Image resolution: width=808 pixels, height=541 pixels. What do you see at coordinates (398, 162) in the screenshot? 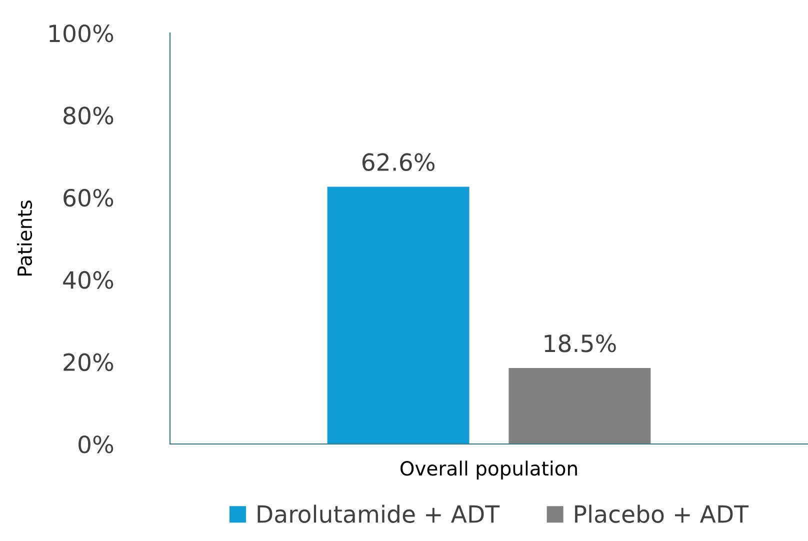
I see `data-label: 62.6%` at bounding box center [398, 162].